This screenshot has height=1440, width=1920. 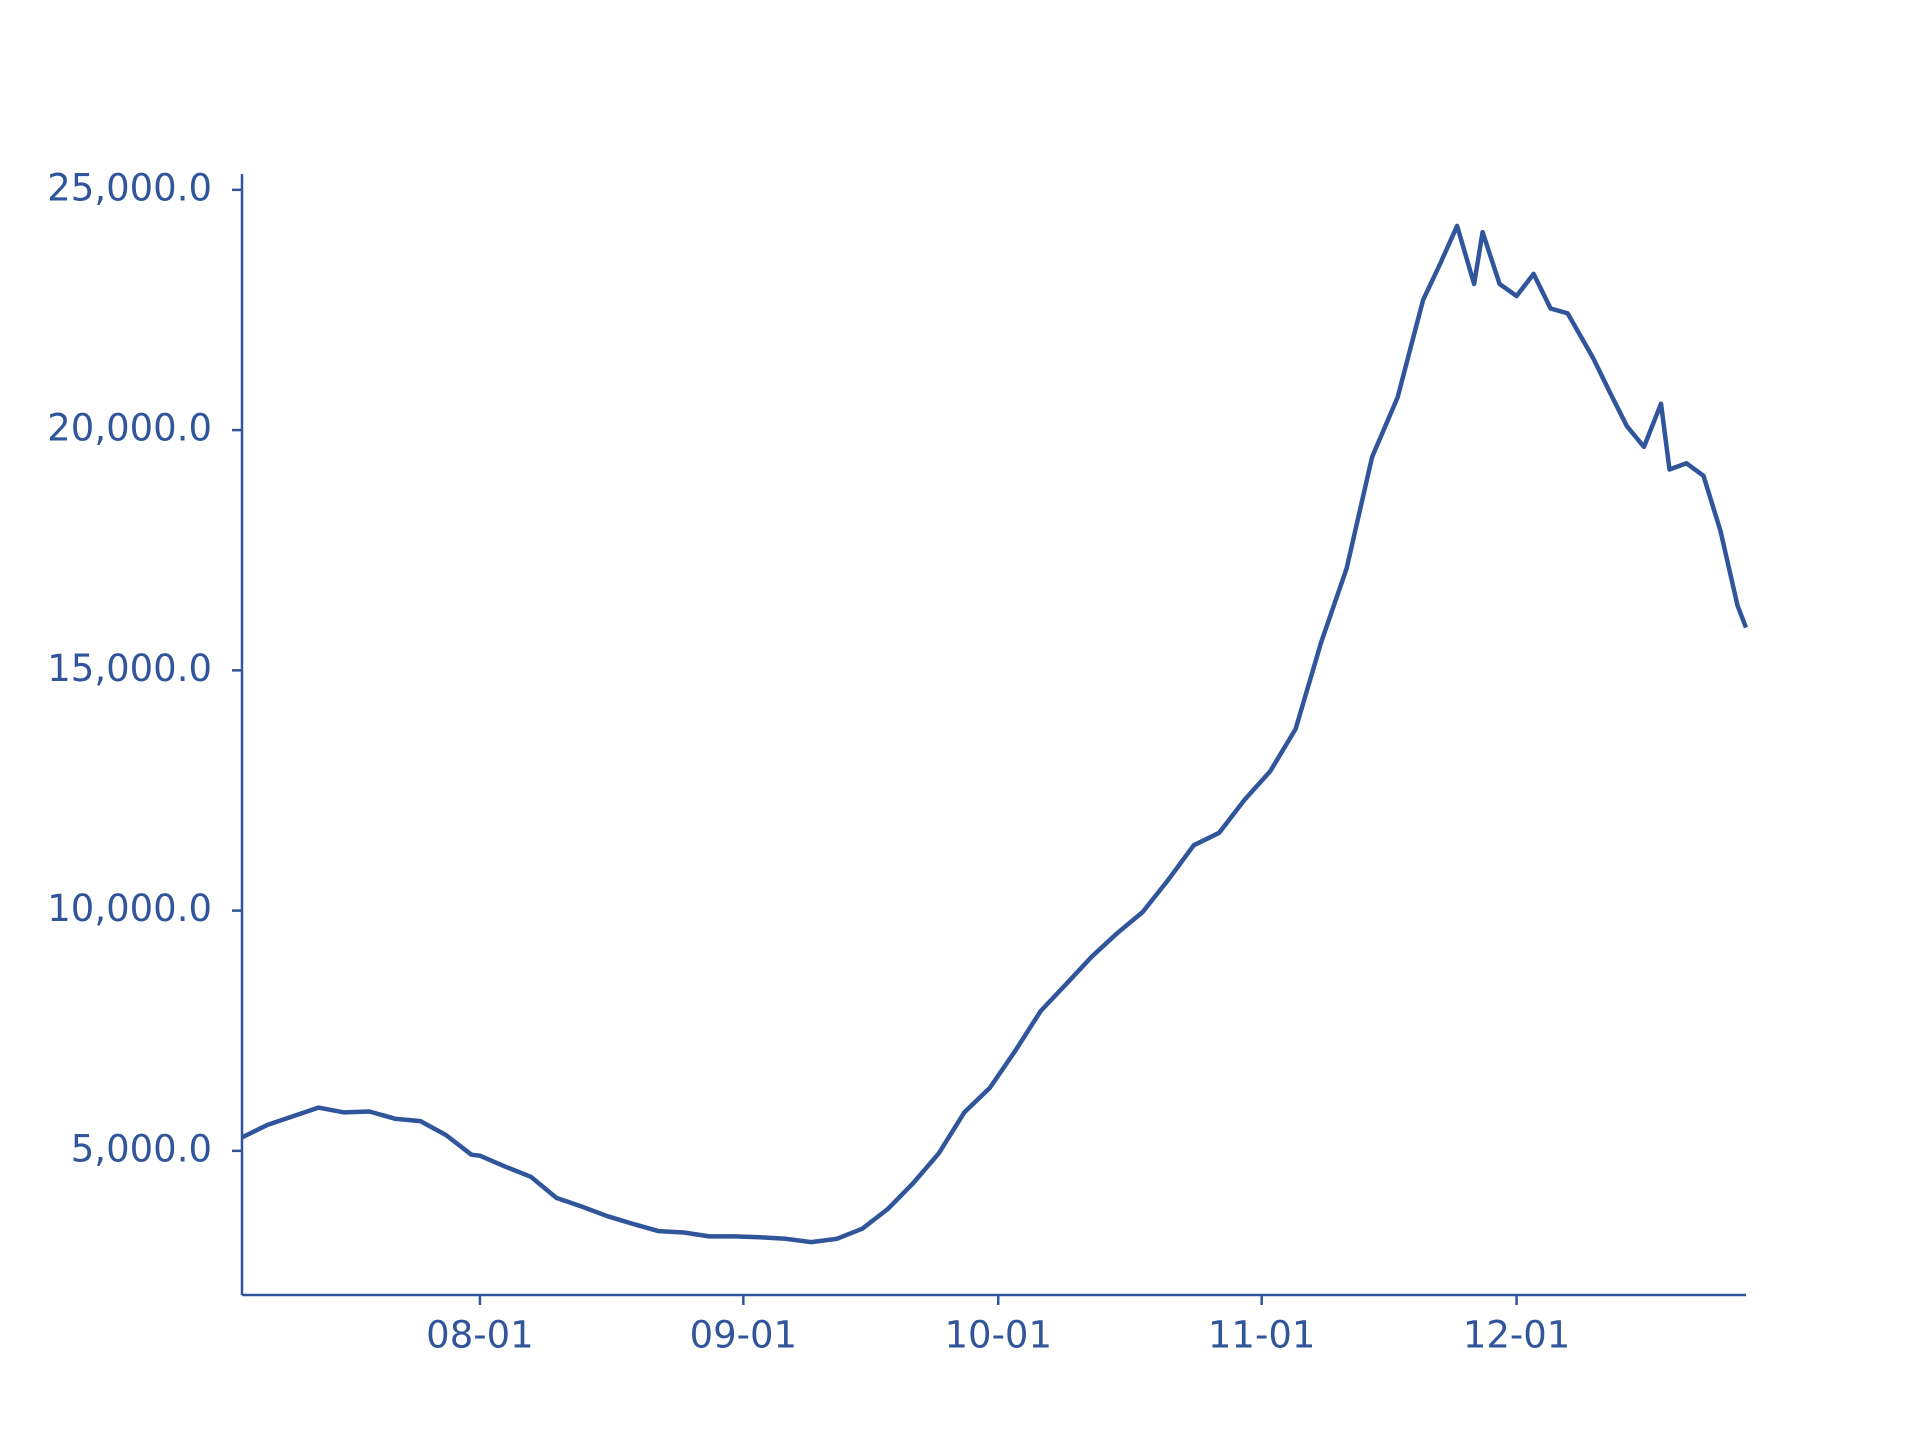 What do you see at coordinates (998, 1335) in the screenshot?
I see `x-tick-label: 10-01` at bounding box center [998, 1335].